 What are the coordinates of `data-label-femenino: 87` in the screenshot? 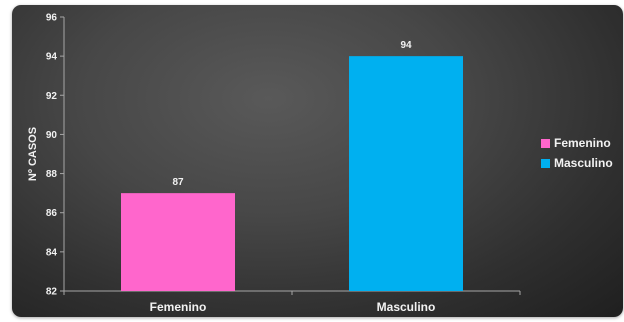 It's located at (178, 182).